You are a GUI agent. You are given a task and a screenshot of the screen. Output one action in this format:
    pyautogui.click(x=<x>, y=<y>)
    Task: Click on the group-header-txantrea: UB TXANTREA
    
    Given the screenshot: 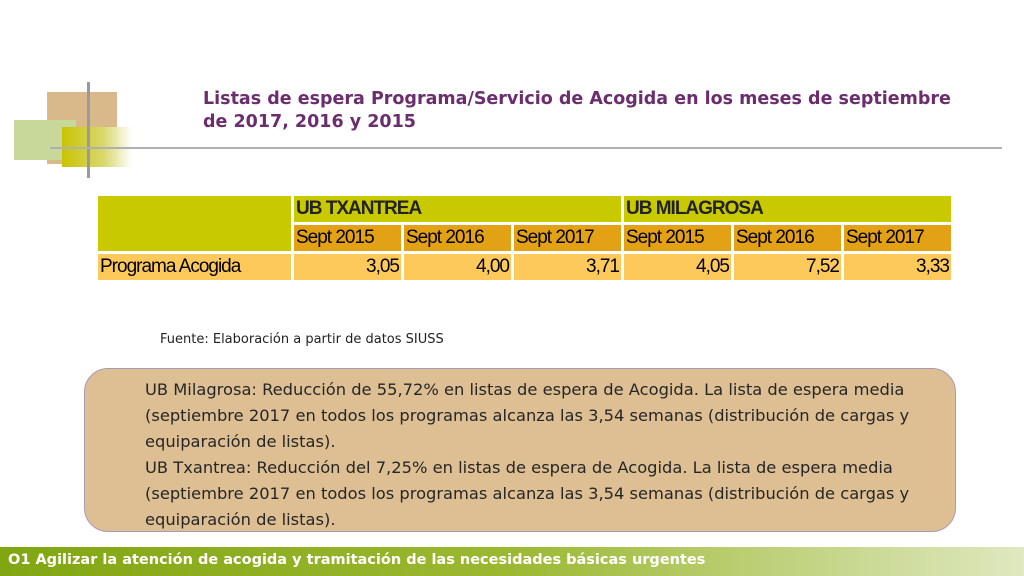 What is the action you would take?
    pyautogui.click(x=457, y=209)
    